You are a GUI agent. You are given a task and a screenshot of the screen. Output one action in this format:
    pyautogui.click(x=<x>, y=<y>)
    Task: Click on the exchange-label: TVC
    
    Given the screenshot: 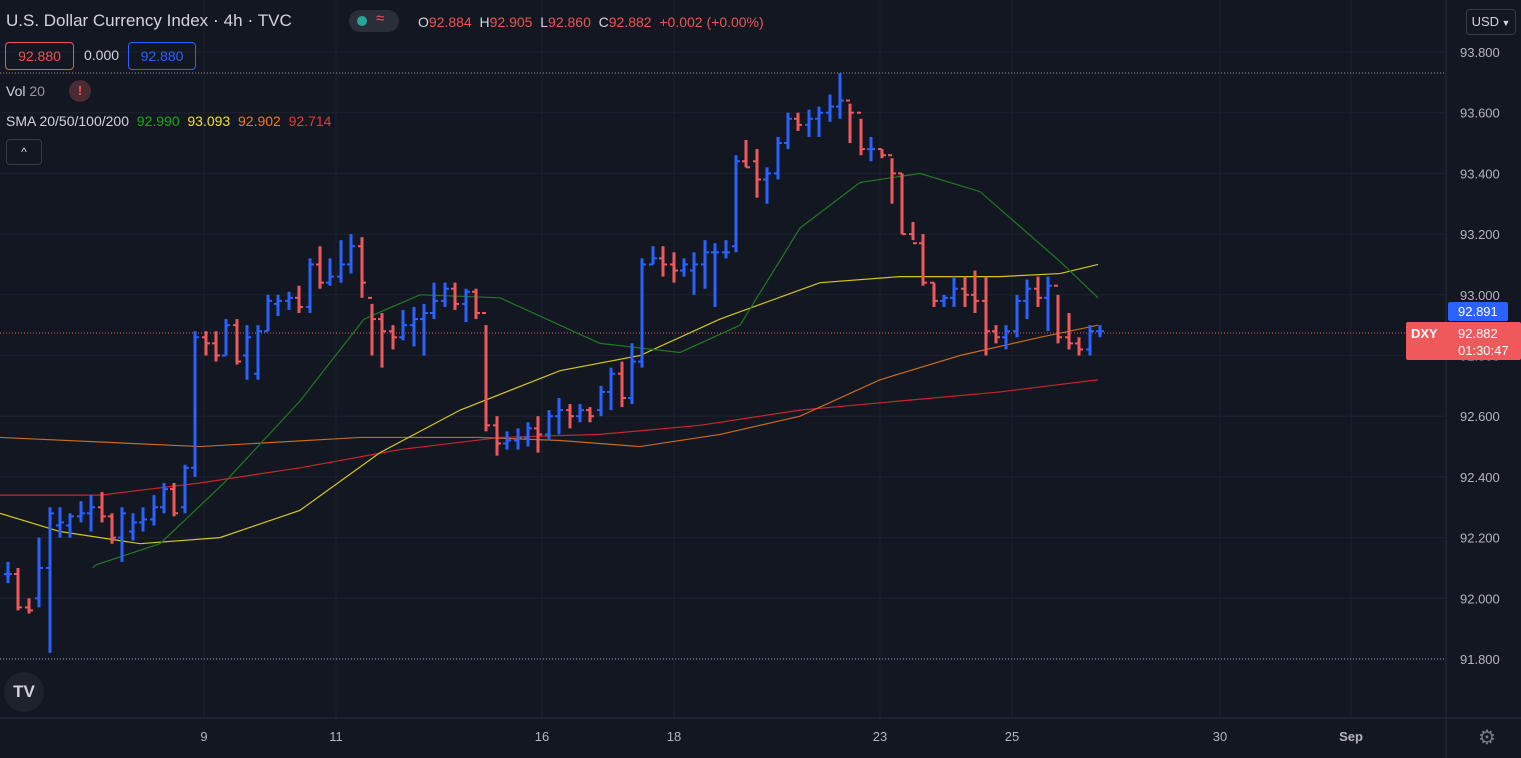 What is the action you would take?
    pyautogui.click(x=274, y=20)
    